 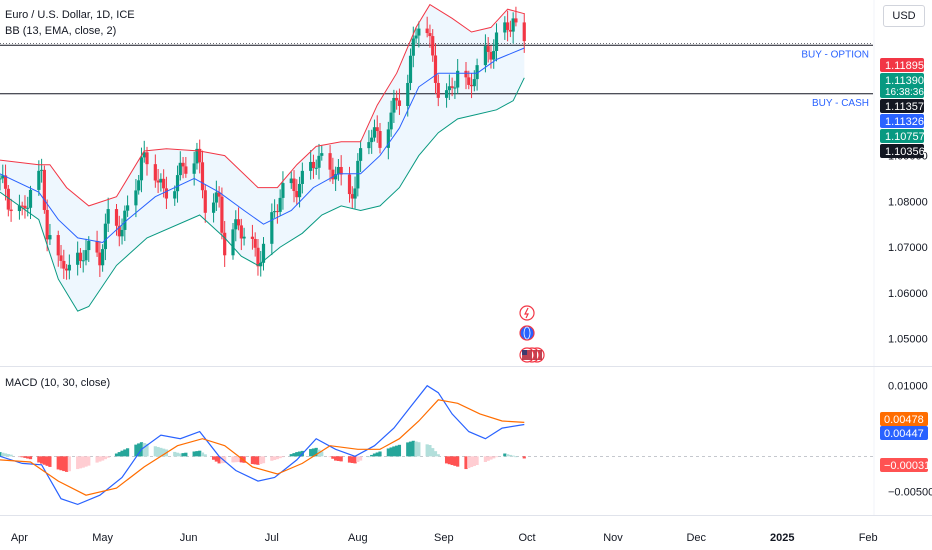 What do you see at coordinates (466, 366) in the screenshot?
I see `pane-divider` at bounding box center [466, 366].